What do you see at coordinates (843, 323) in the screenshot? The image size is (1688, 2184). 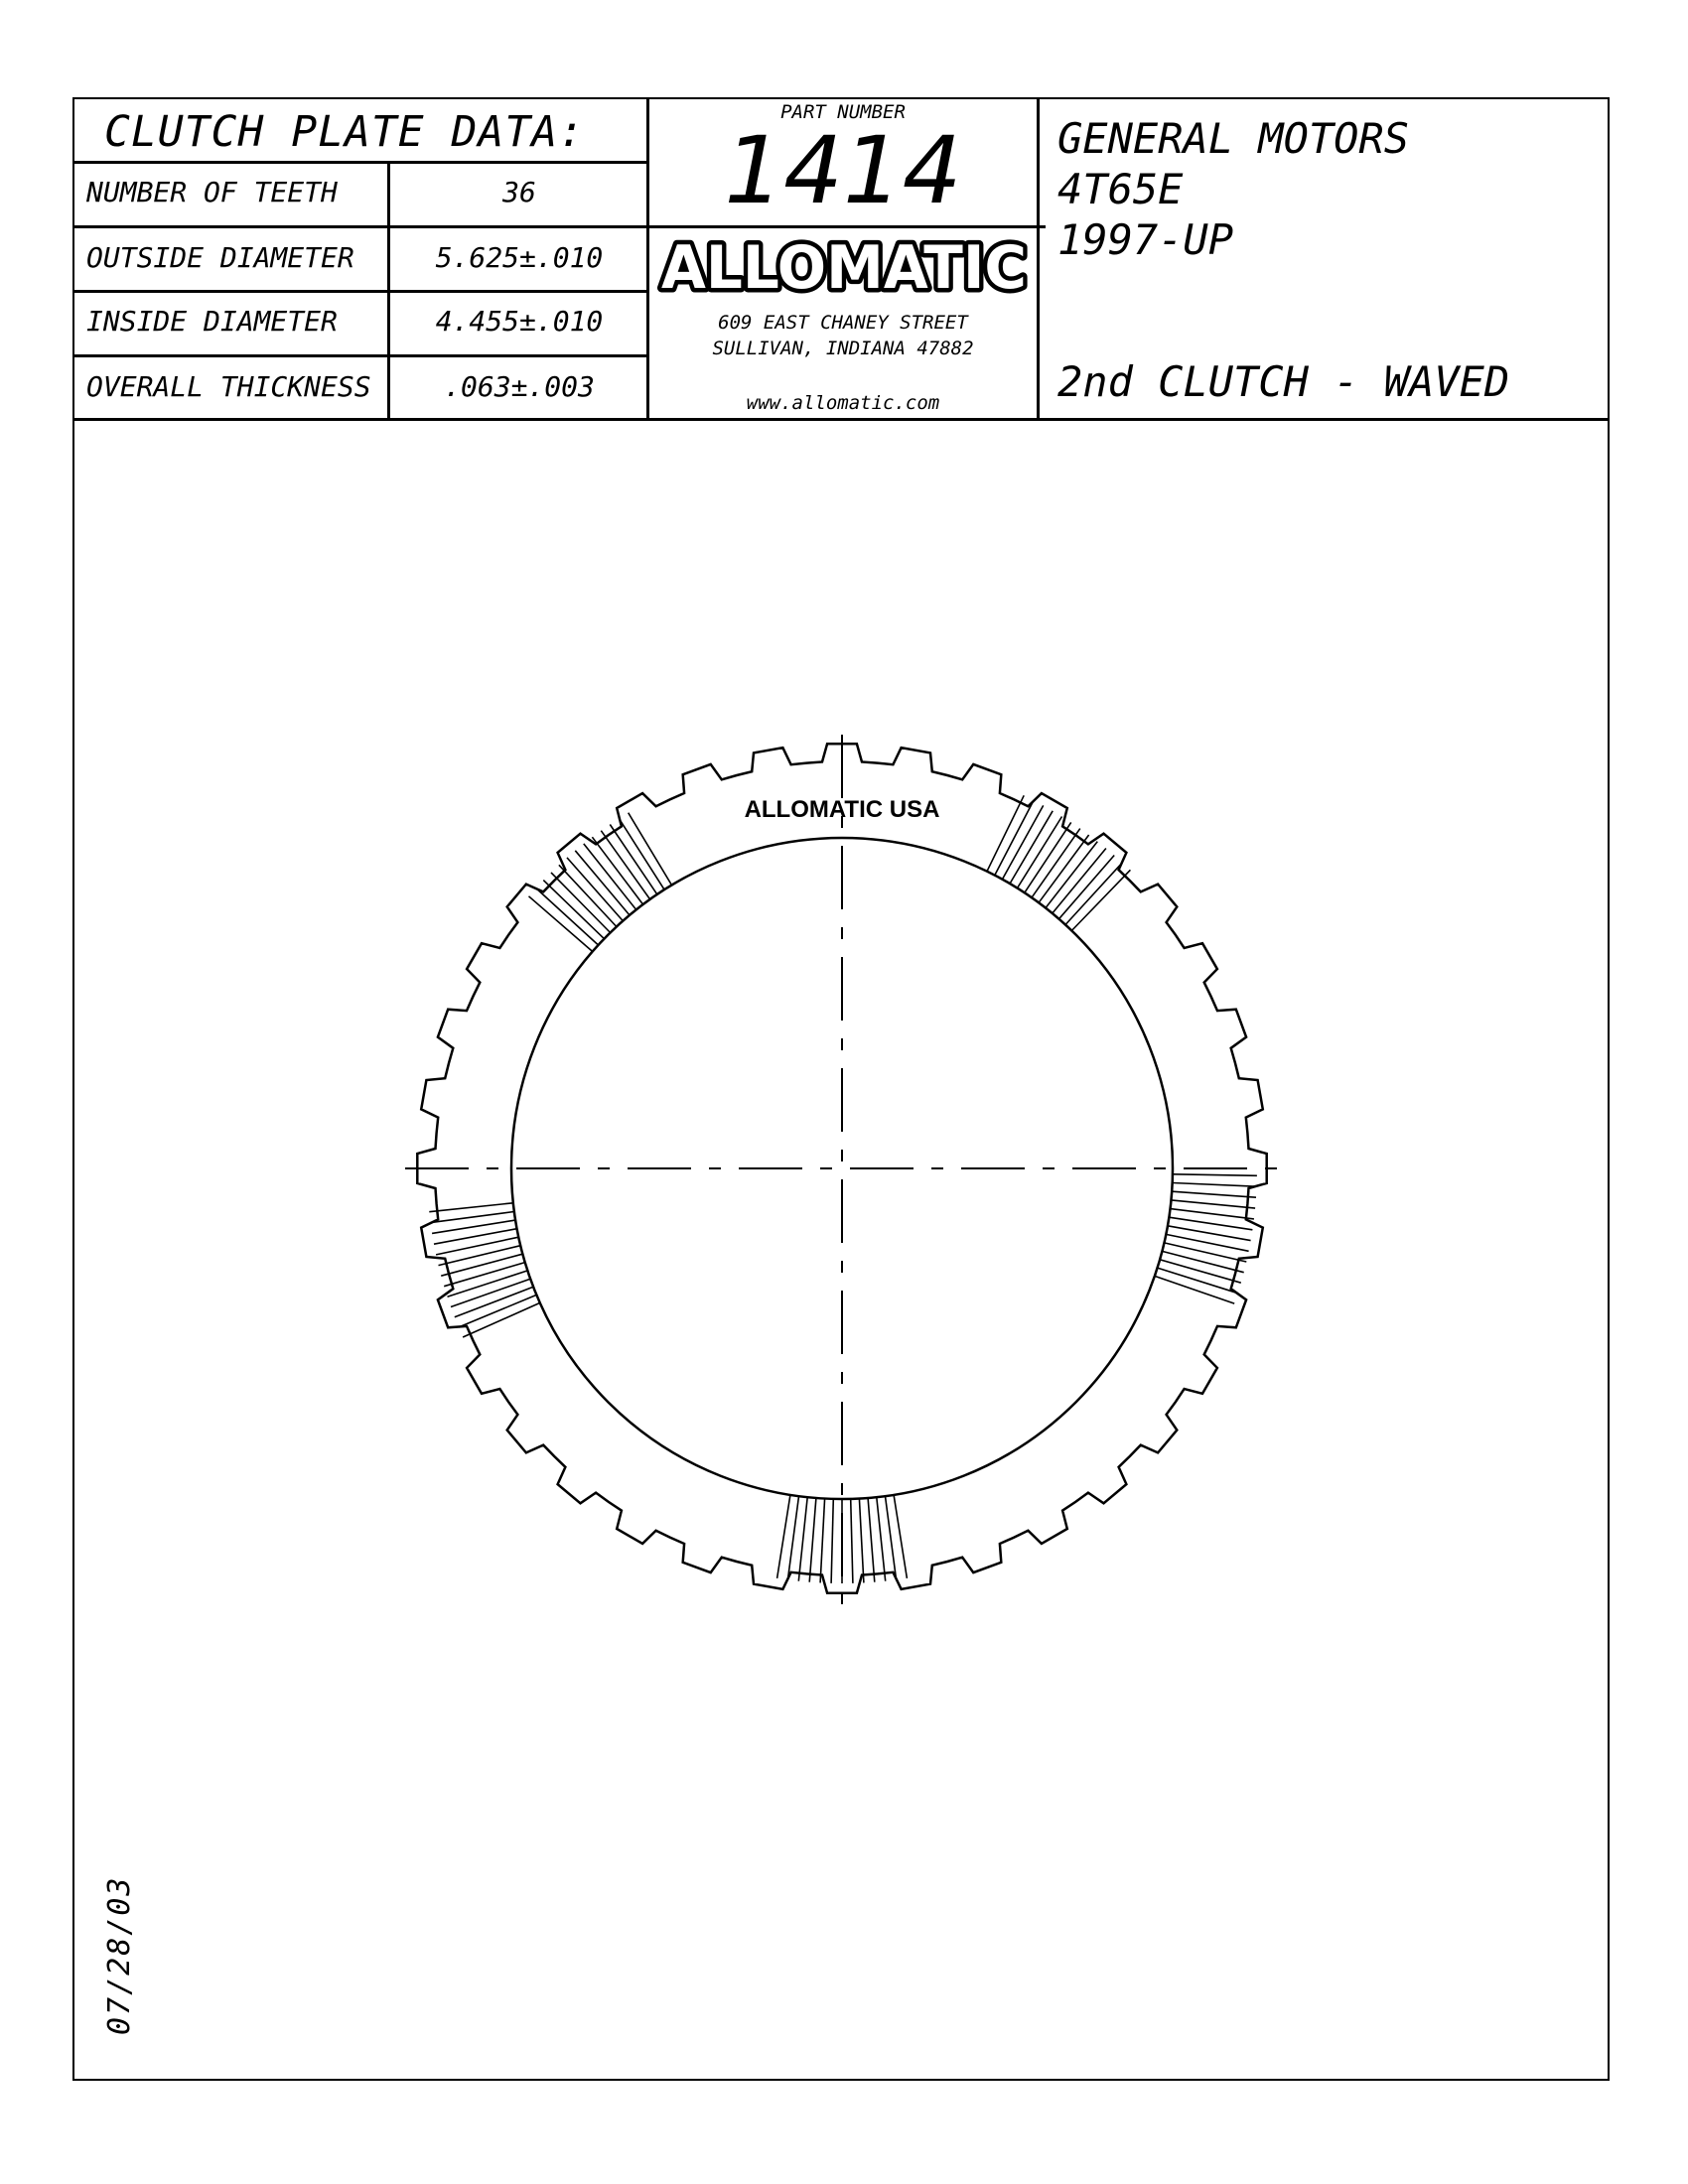 I see `address-line-1: 609 EAST CHANEY STREET` at bounding box center [843, 323].